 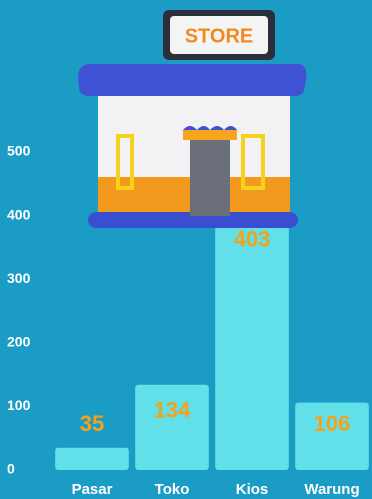 What do you see at coordinates (172, 410) in the screenshot?
I see `value-label: 134` at bounding box center [172, 410].